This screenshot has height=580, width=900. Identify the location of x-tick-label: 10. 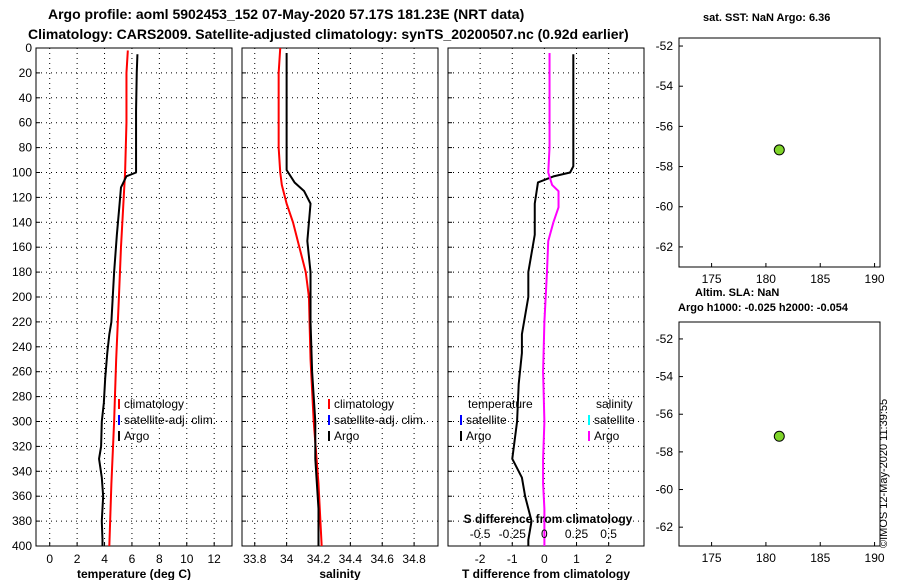
(187, 559).